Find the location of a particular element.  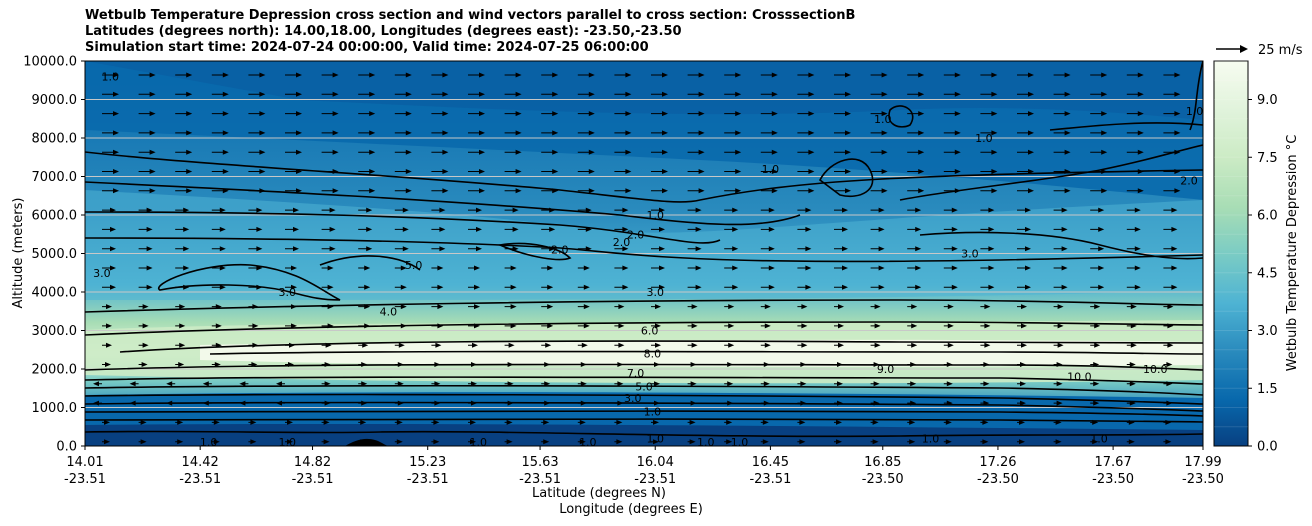

contour-label: 2.0 is located at coordinates (1189, 180).